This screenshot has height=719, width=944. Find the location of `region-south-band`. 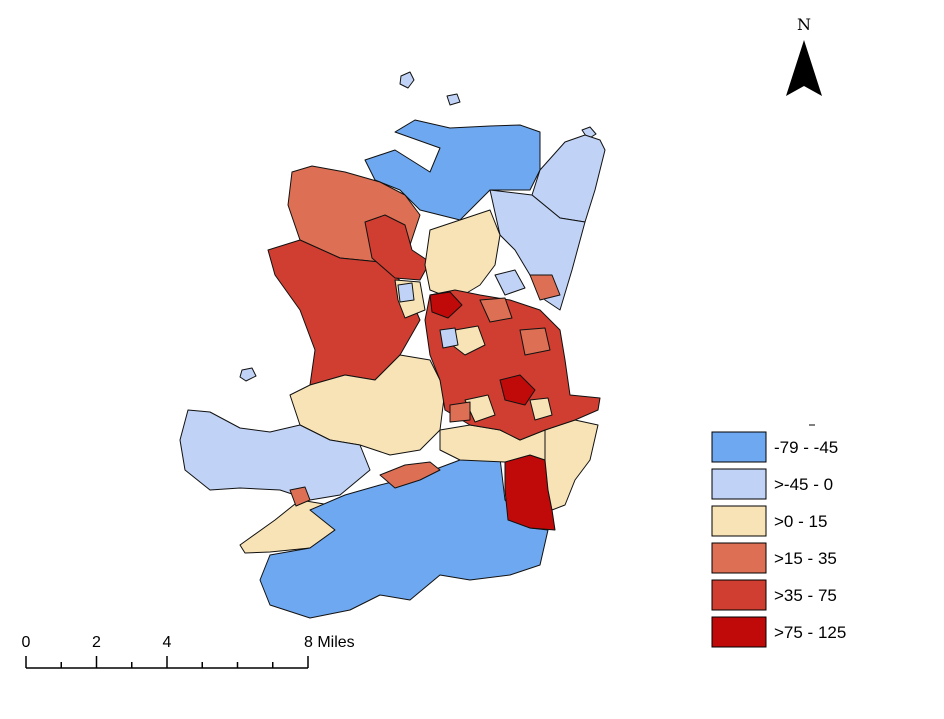

region-south-band is located at coordinates (410, 475).